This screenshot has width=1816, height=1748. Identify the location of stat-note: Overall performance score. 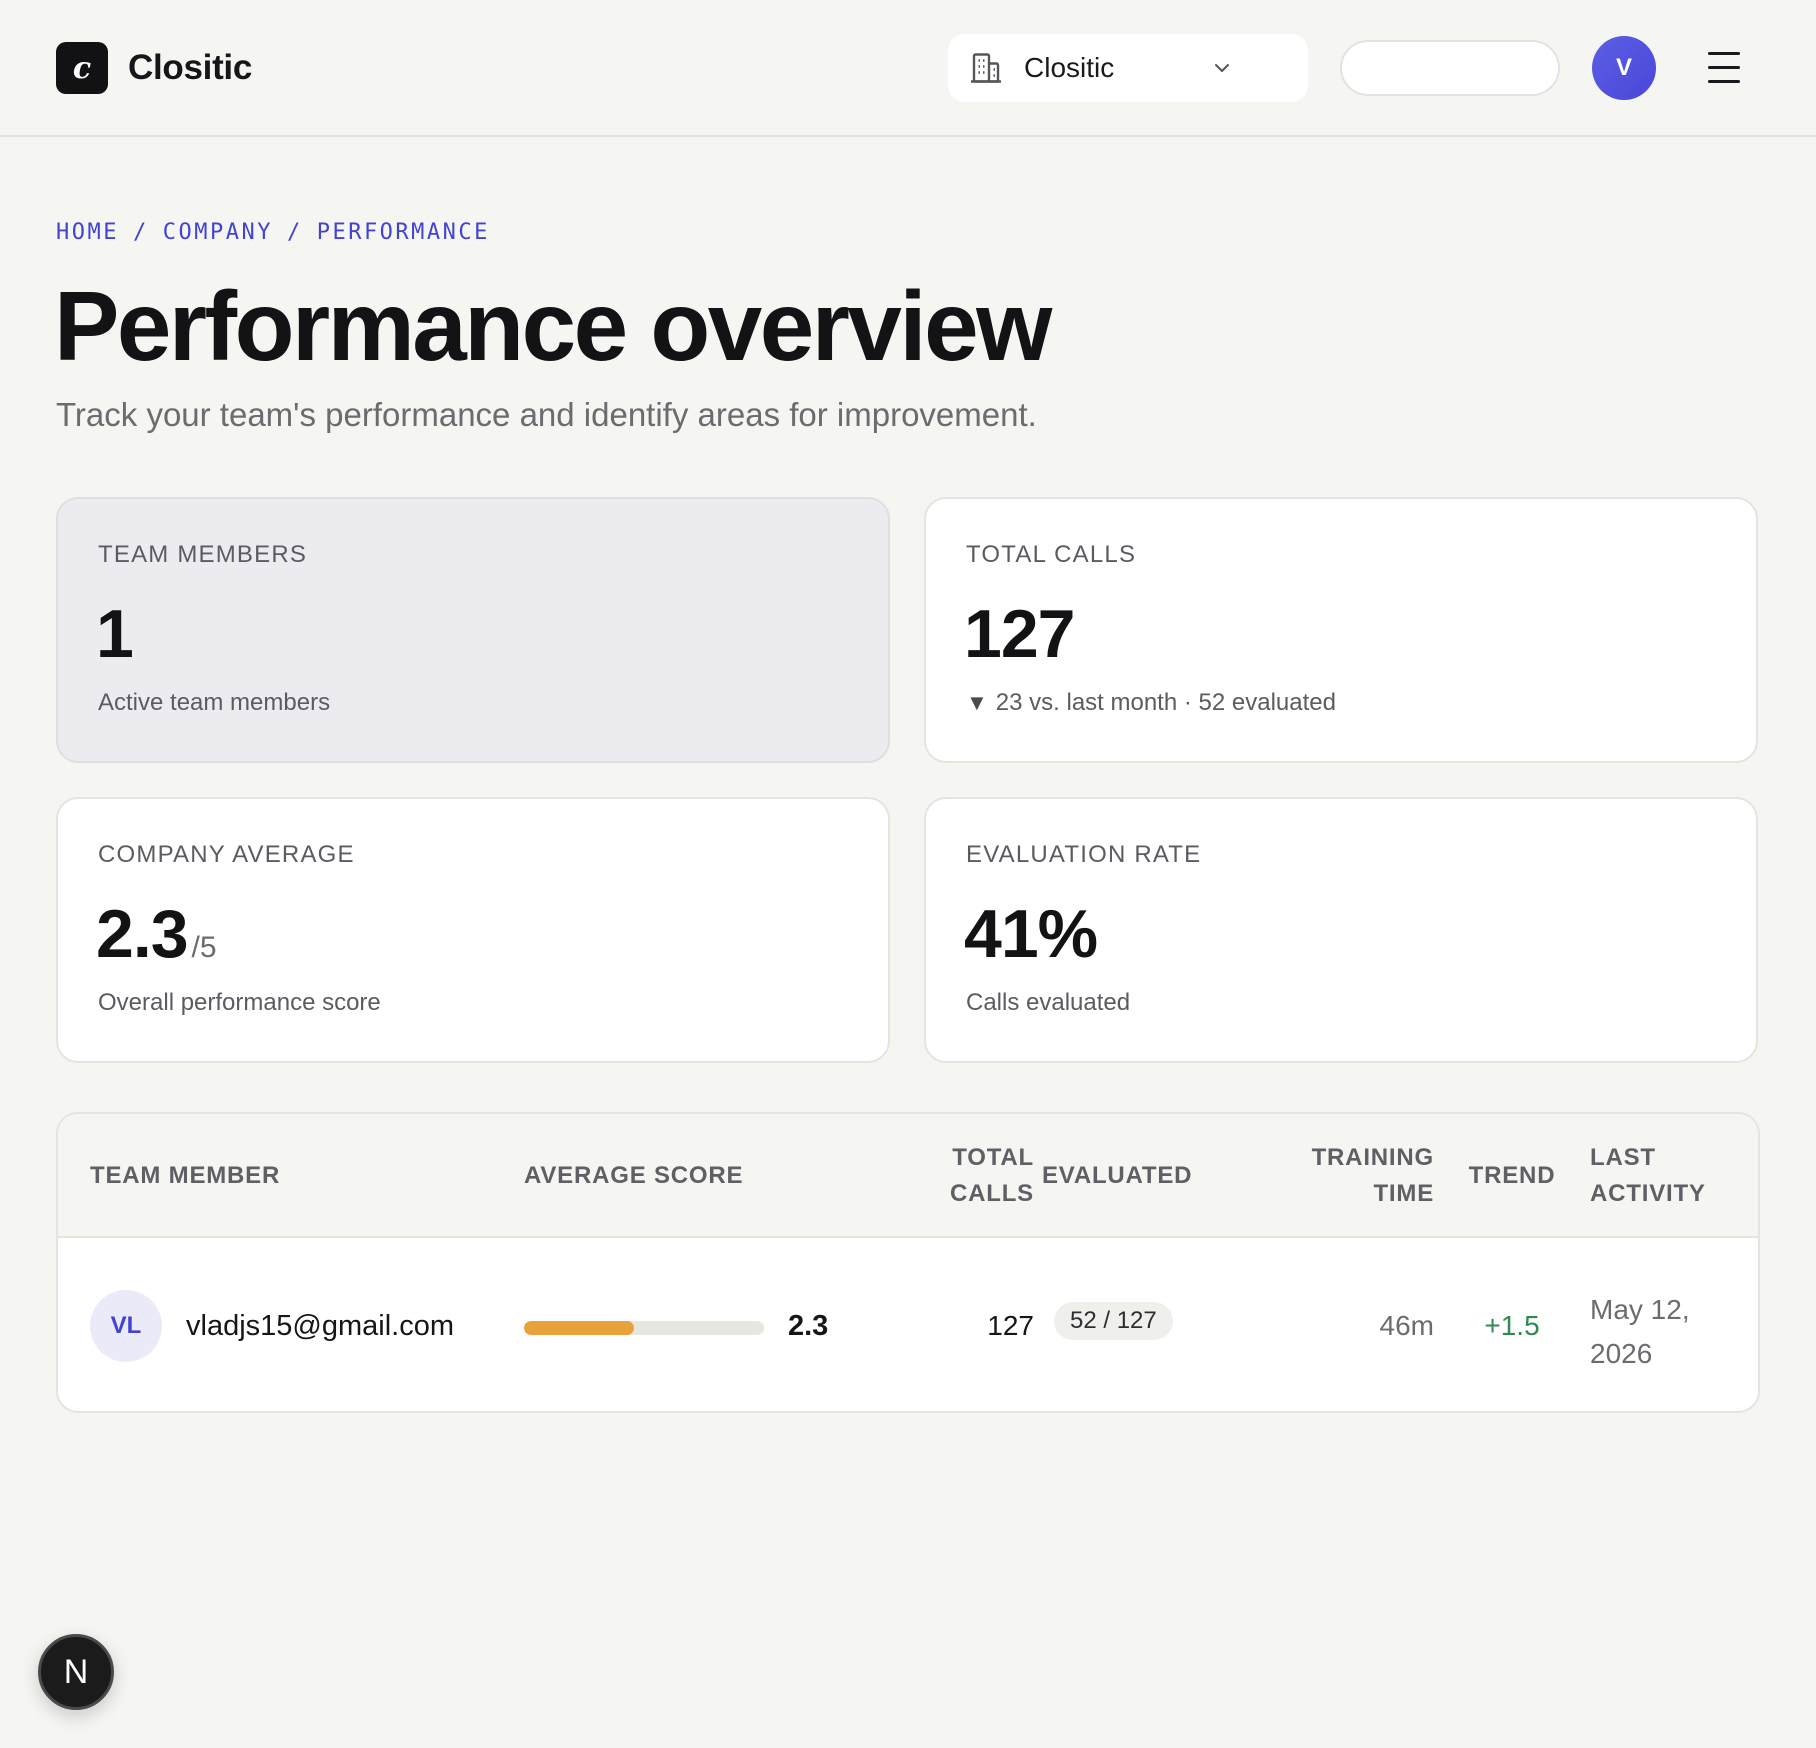
(239, 1002).